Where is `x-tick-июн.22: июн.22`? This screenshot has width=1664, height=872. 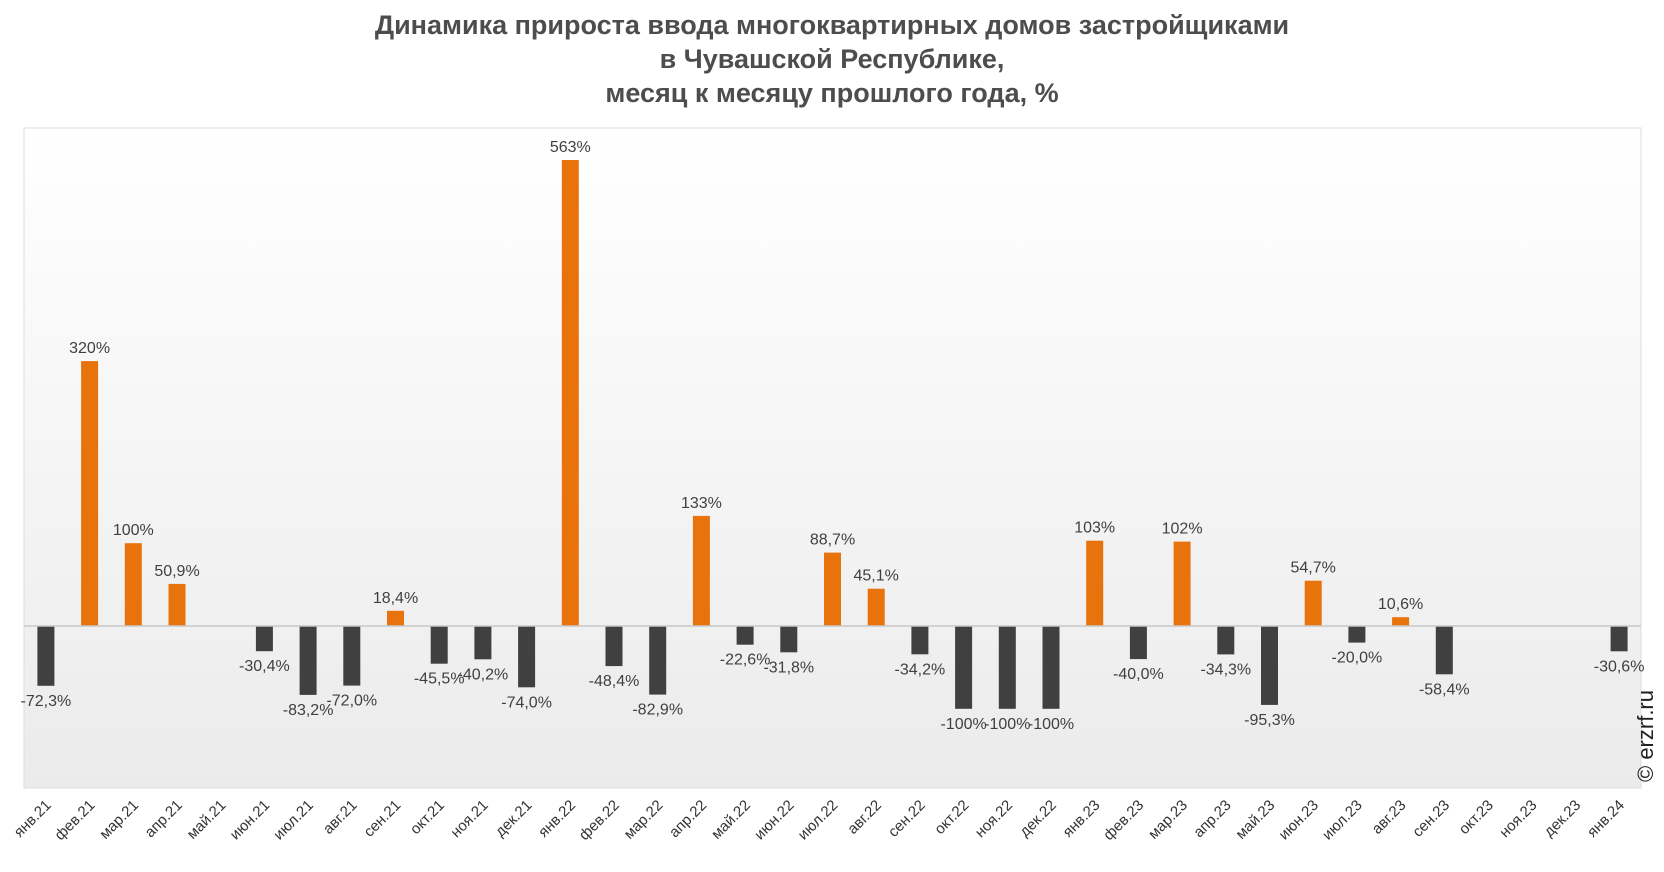 x-tick-июн.22: июн.22 is located at coordinates (774, 820).